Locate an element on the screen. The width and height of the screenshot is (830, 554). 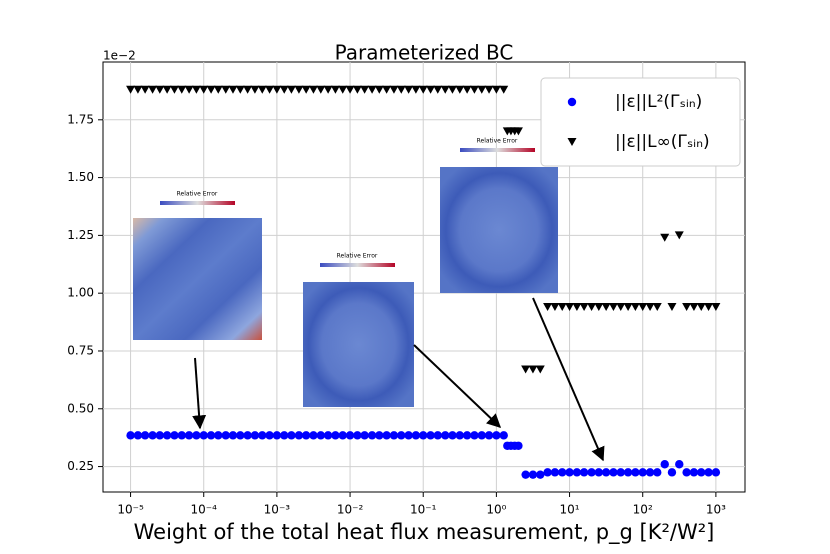
y-tick-label: 1.75 is located at coordinates (80, 119).